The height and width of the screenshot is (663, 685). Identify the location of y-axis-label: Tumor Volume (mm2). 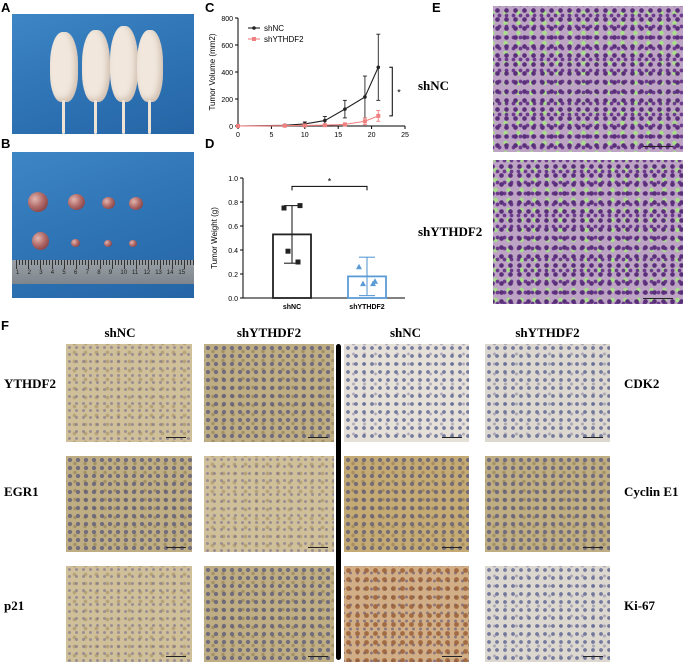
(212, 71).